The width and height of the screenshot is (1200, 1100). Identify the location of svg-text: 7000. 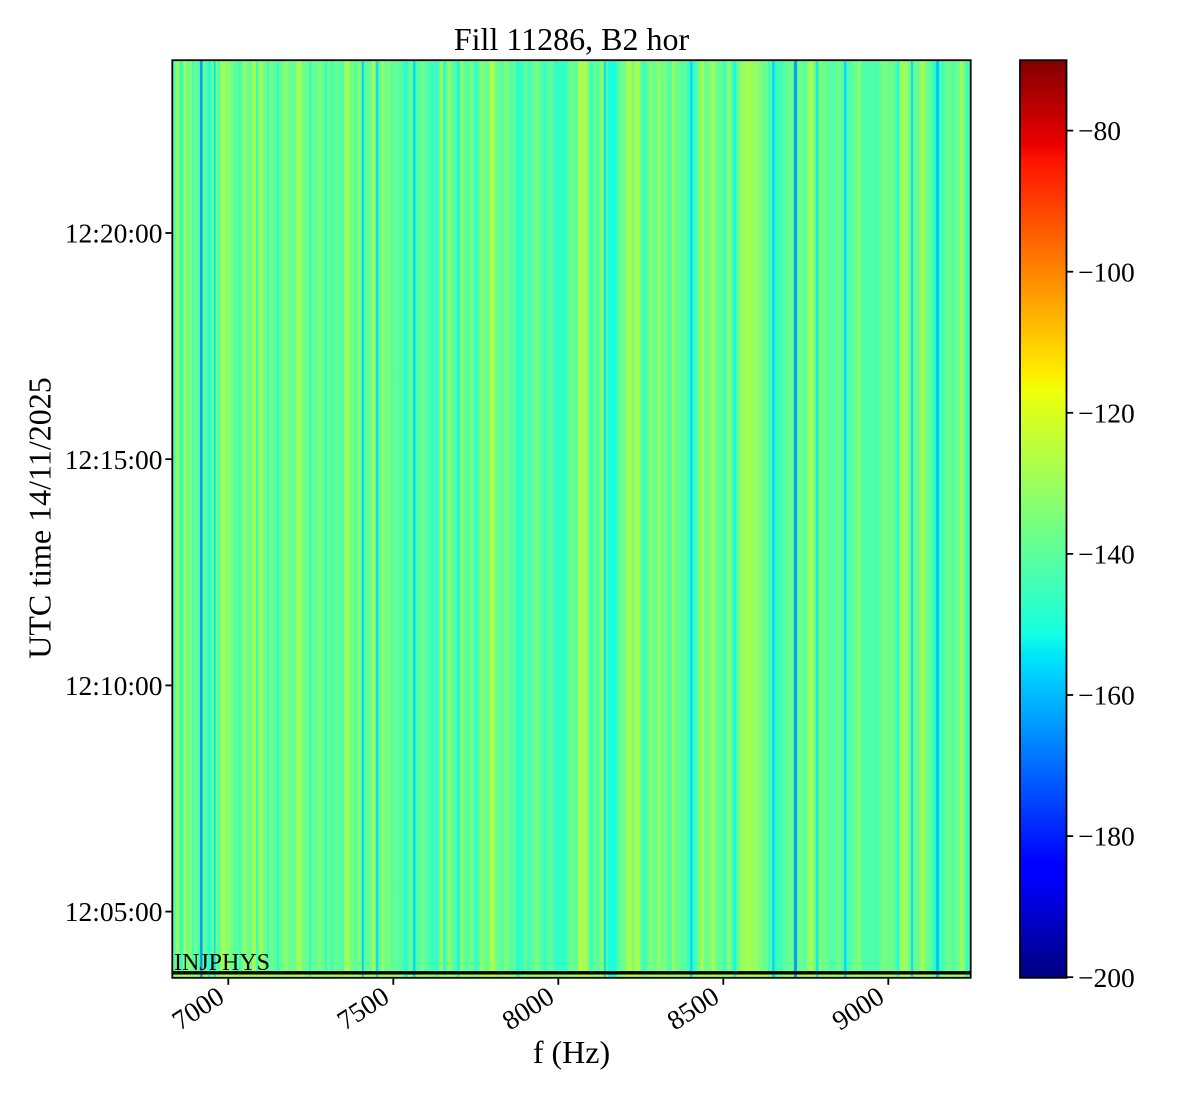
(197, 1008).